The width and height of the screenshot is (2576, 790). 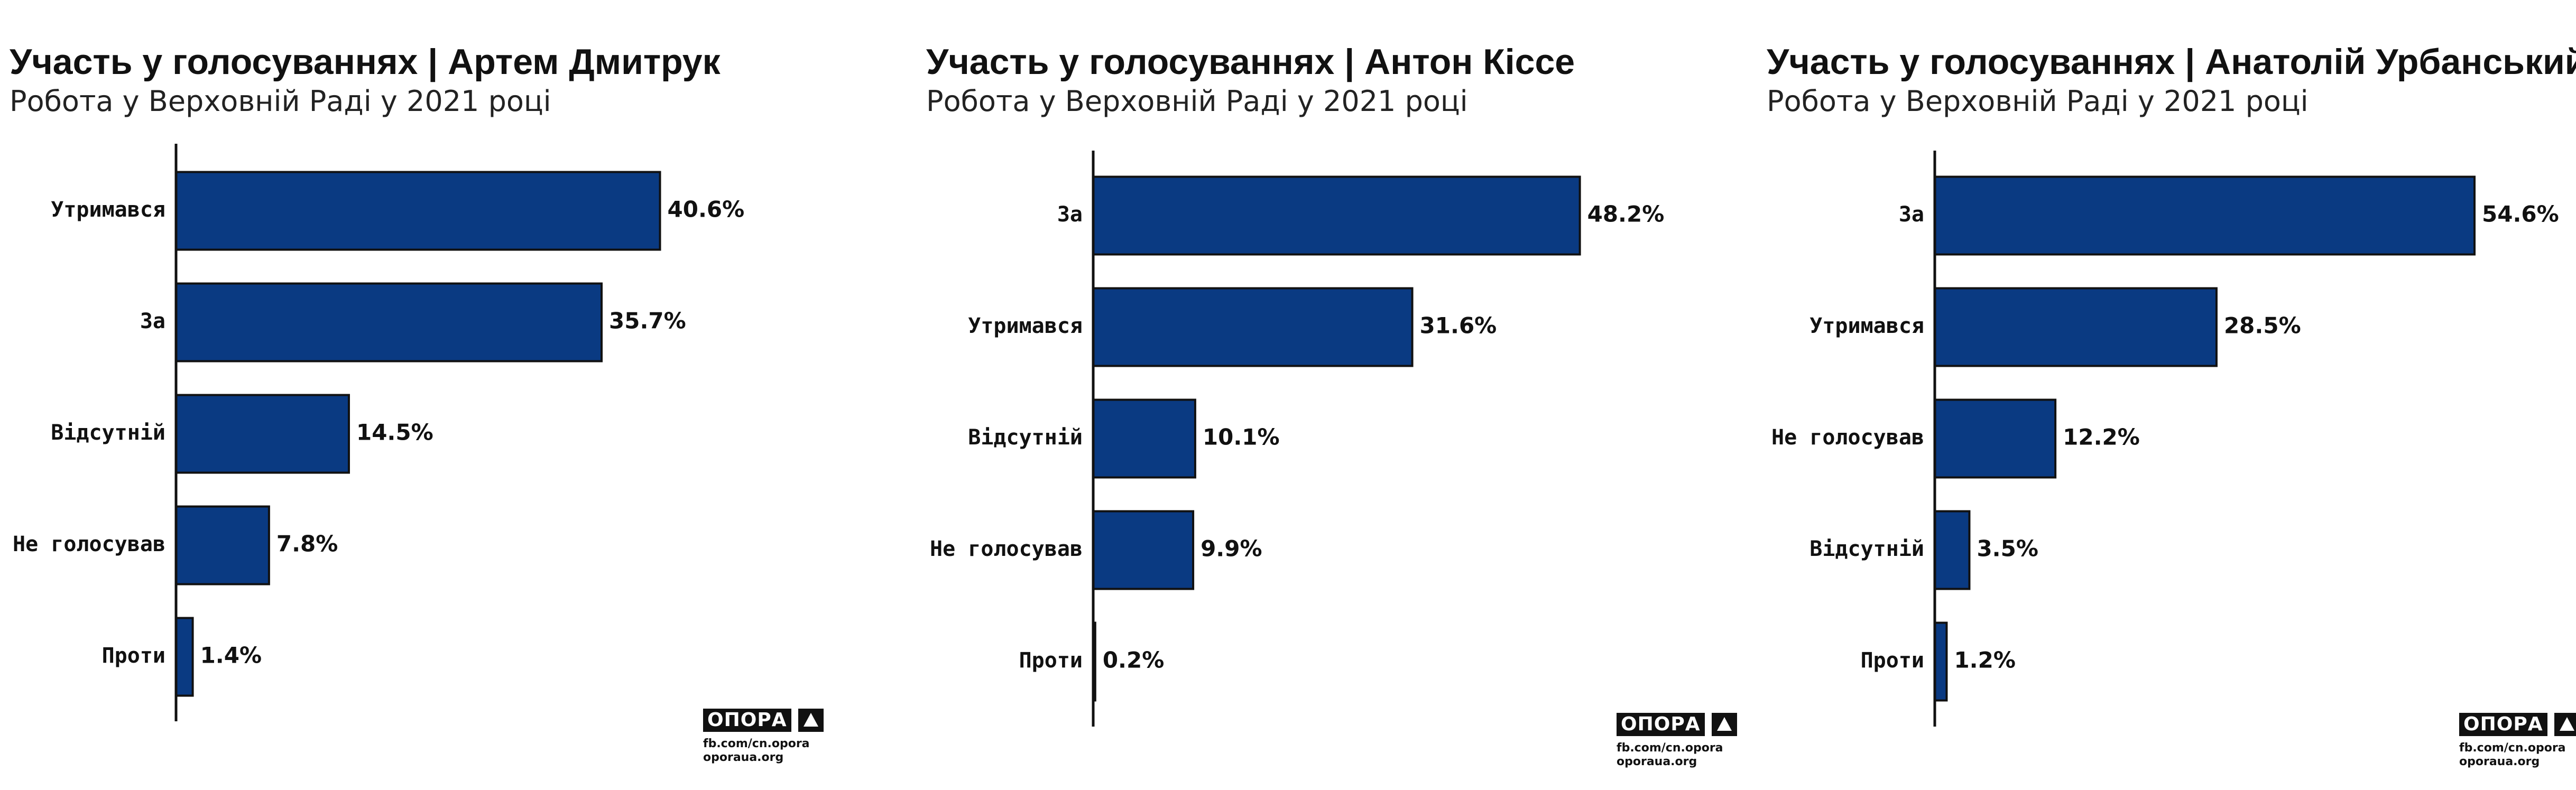 What do you see at coordinates (394, 432) in the screenshot?
I see `value-label: 14.5%` at bounding box center [394, 432].